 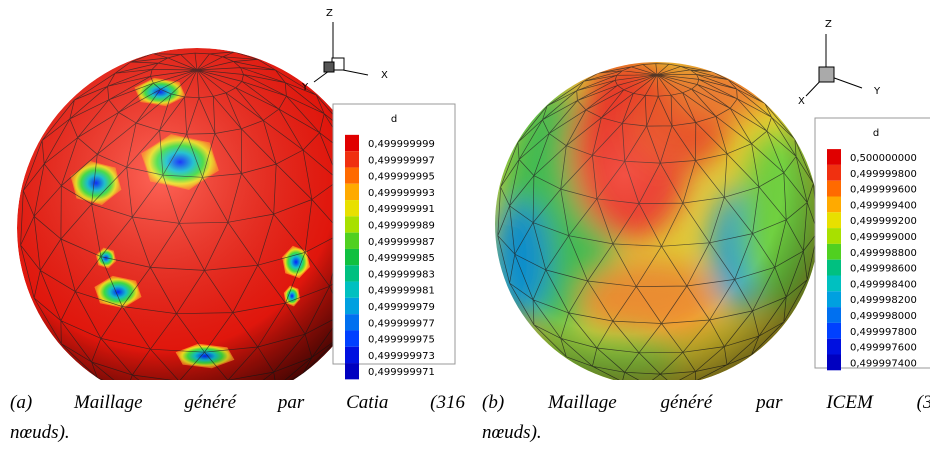 What do you see at coordinates (883, 284) in the screenshot?
I see `legend-label: 0,499998400` at bounding box center [883, 284].